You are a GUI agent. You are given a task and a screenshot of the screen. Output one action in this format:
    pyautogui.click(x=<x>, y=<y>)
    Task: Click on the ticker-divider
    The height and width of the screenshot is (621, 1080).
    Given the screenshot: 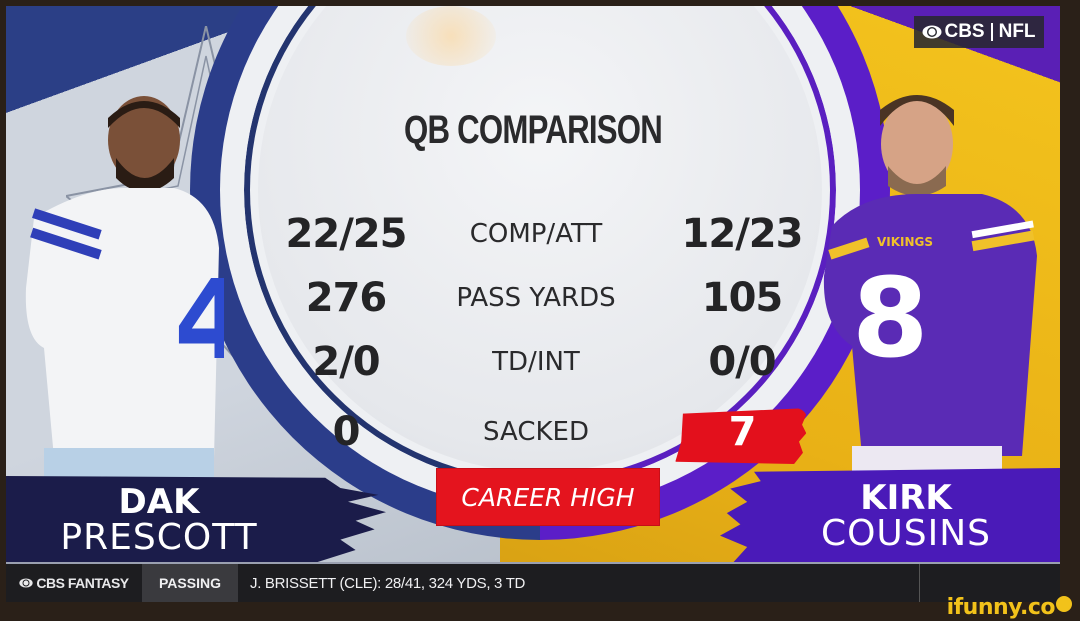 What is the action you would take?
    pyautogui.click(x=919, y=583)
    